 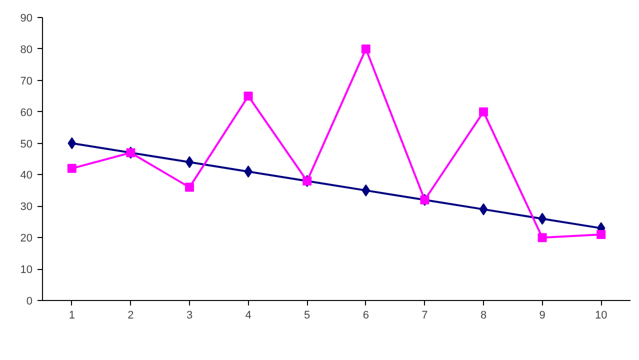 I want to click on x-tick-label: 8, so click(x=483, y=316).